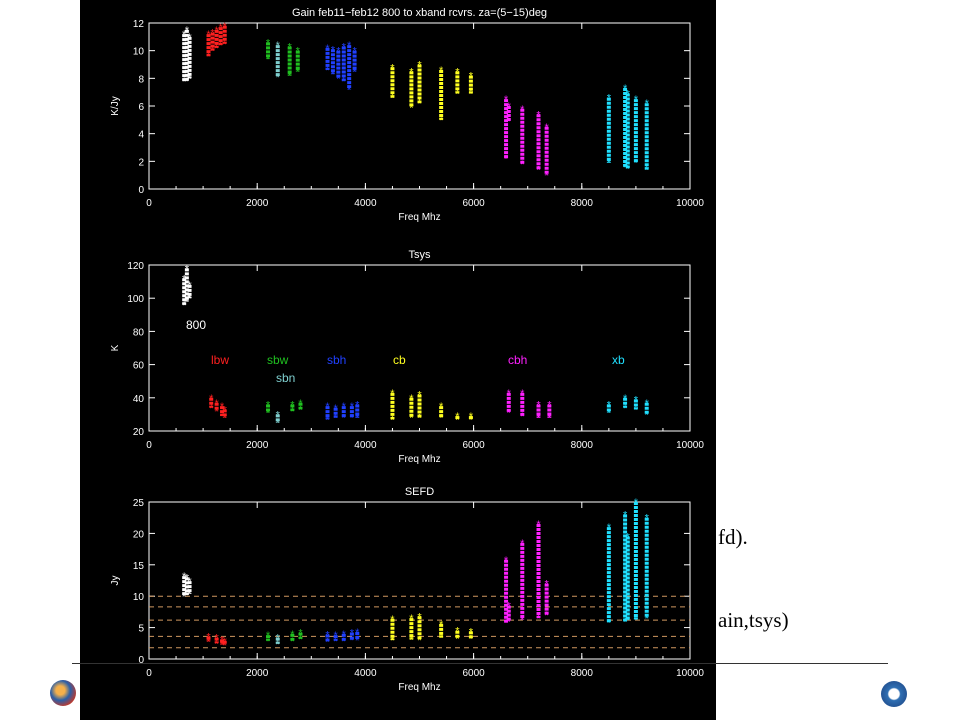  I want to click on chart-1-ytick-label: 120, so click(135, 266).